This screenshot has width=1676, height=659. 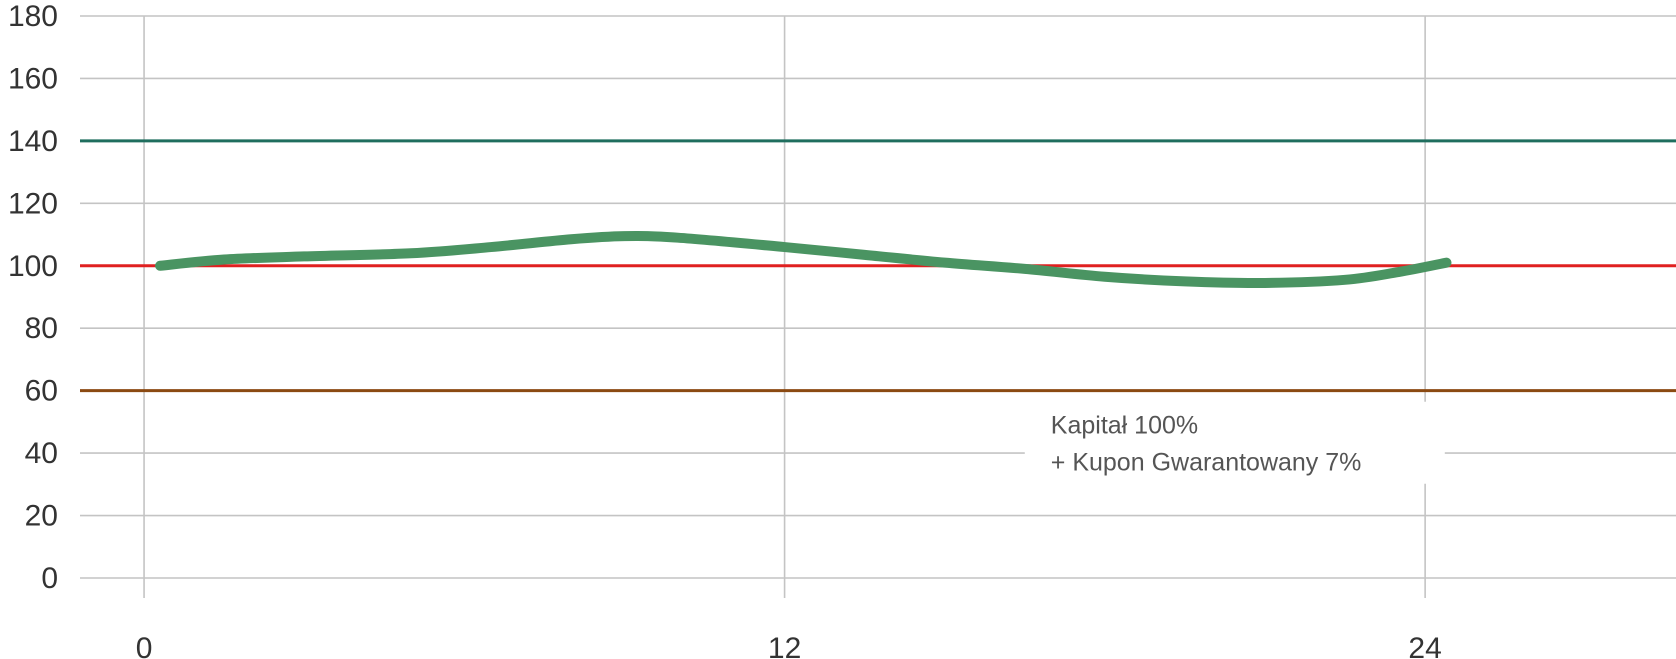 What do you see at coordinates (33, 203) in the screenshot?
I see `y-tick-label: 120` at bounding box center [33, 203].